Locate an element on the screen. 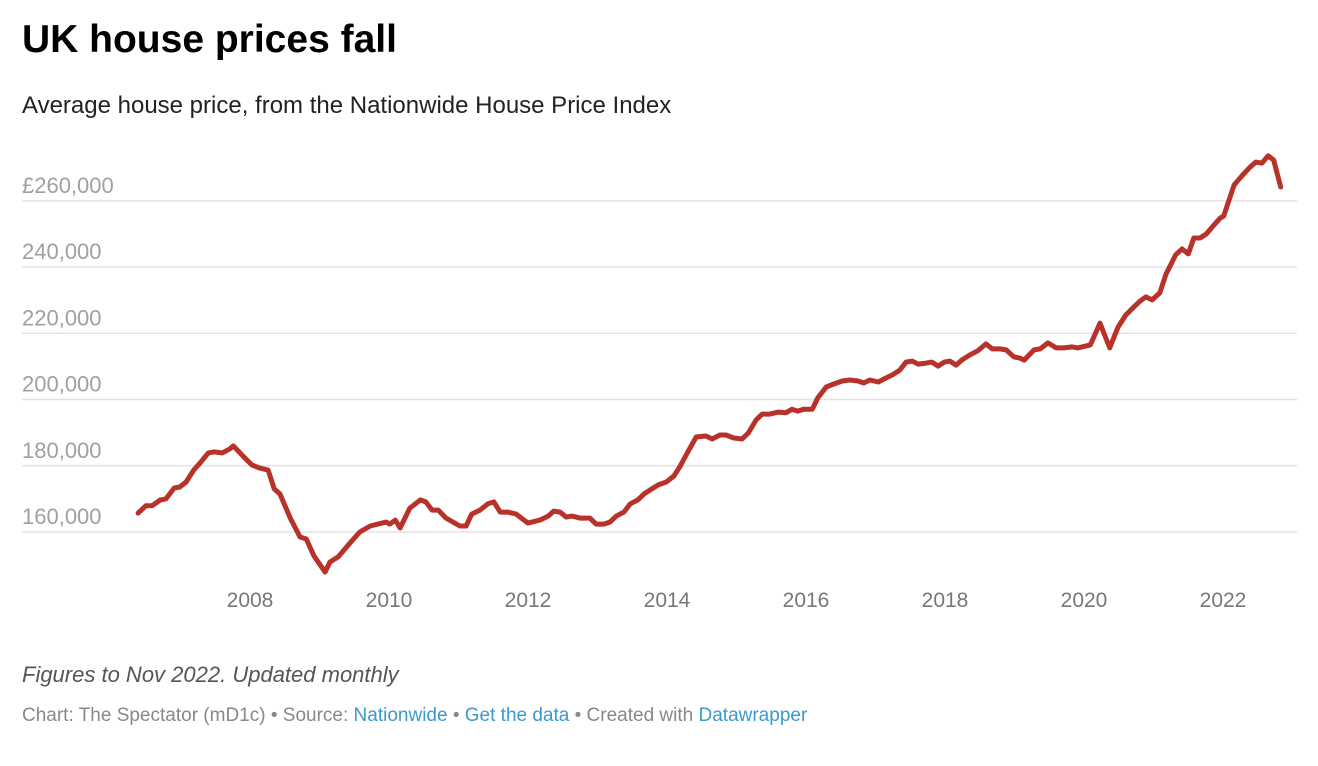 Image resolution: width=1318 pixels, height=766 pixels. x-tick-label: 2022 is located at coordinates (1223, 600).